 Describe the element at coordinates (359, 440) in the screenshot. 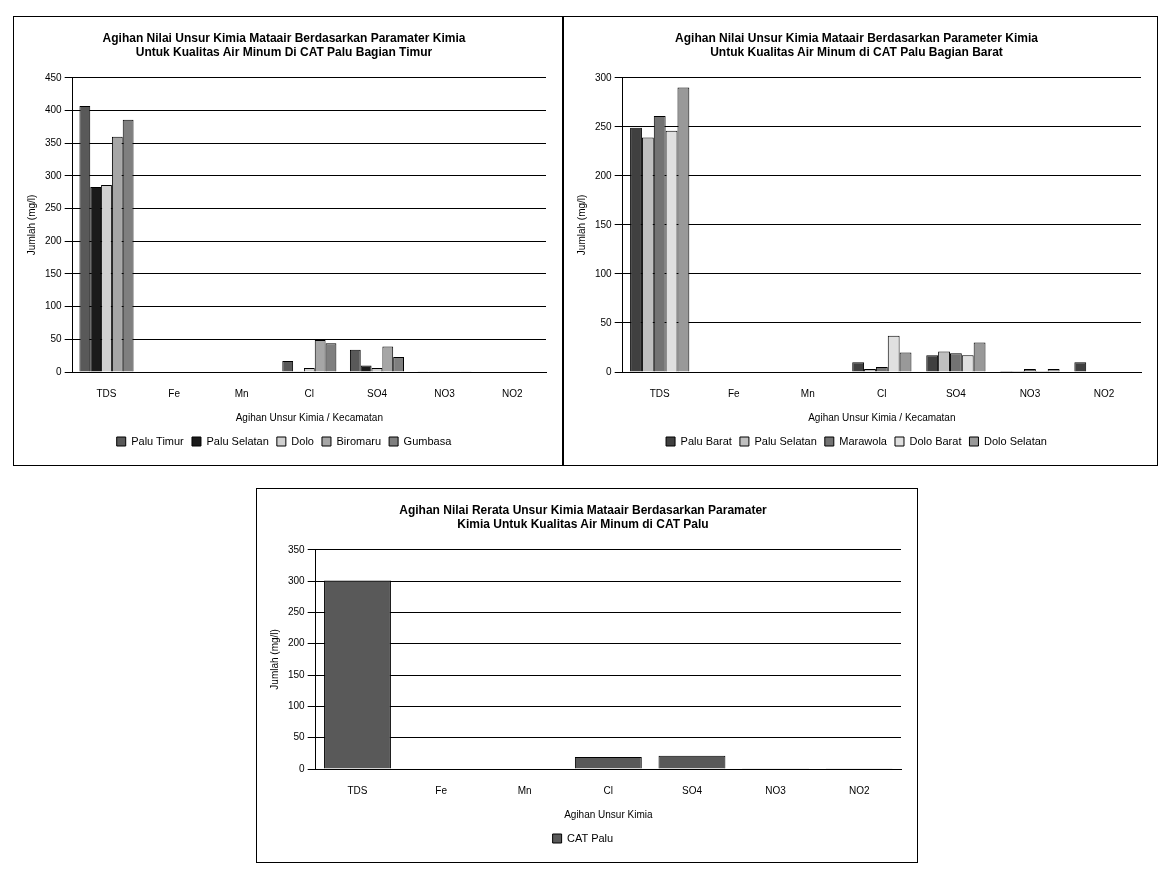

I see `legend-label: Biromaru` at that location.